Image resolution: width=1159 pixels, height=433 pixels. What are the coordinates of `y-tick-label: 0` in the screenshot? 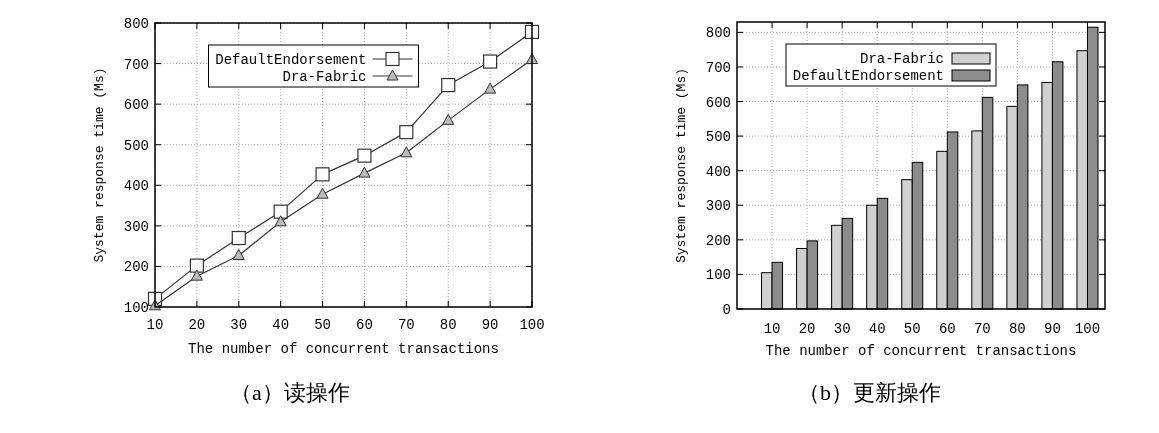 It's located at (726, 310).